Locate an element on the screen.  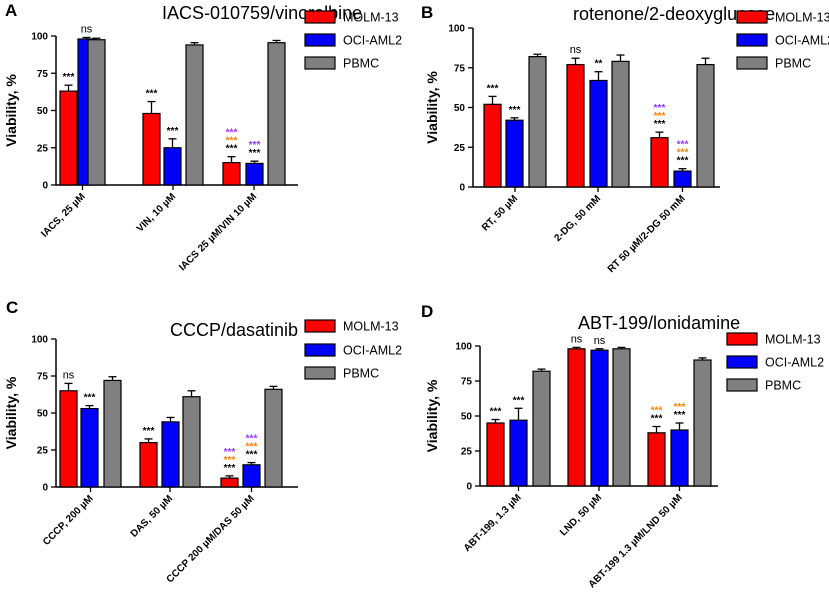
chart-title: ABT-199/lonidamine is located at coordinates (659, 323).